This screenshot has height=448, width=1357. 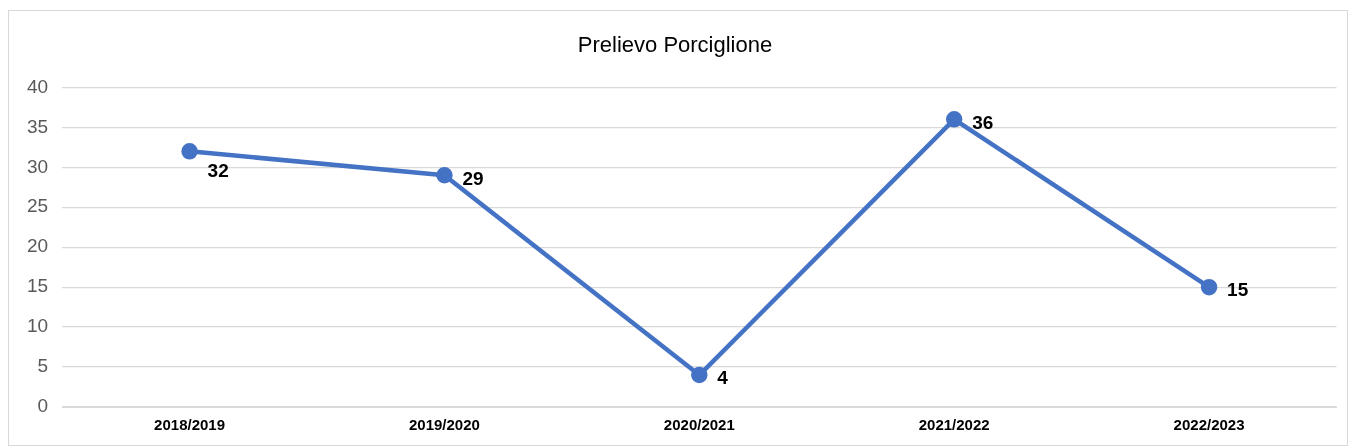 What do you see at coordinates (43, 366) in the screenshot?
I see `y-tick-label: 5` at bounding box center [43, 366].